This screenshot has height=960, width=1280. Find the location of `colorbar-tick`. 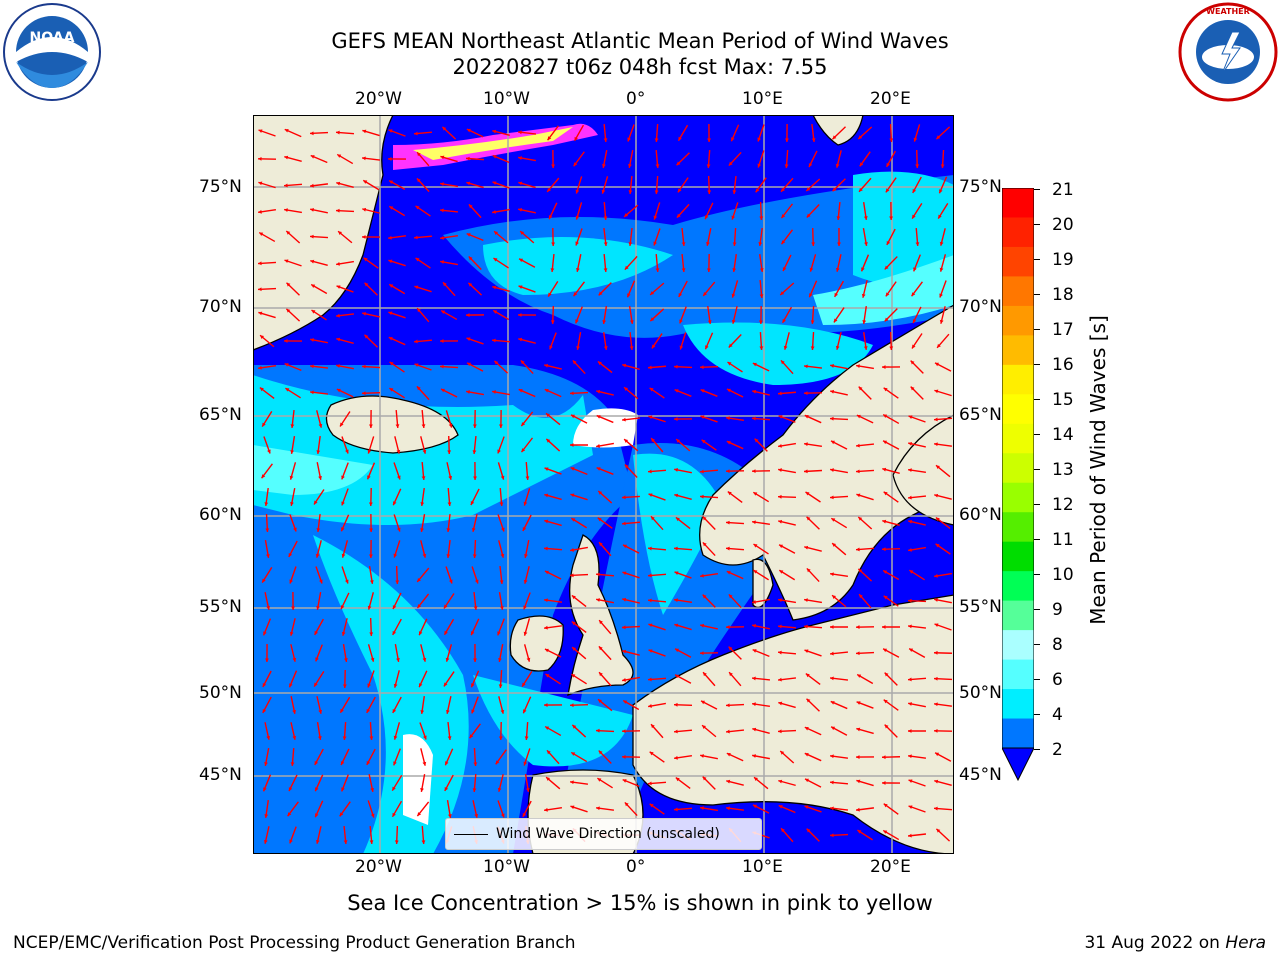

colorbar-tick is located at coordinates (1037, 329).